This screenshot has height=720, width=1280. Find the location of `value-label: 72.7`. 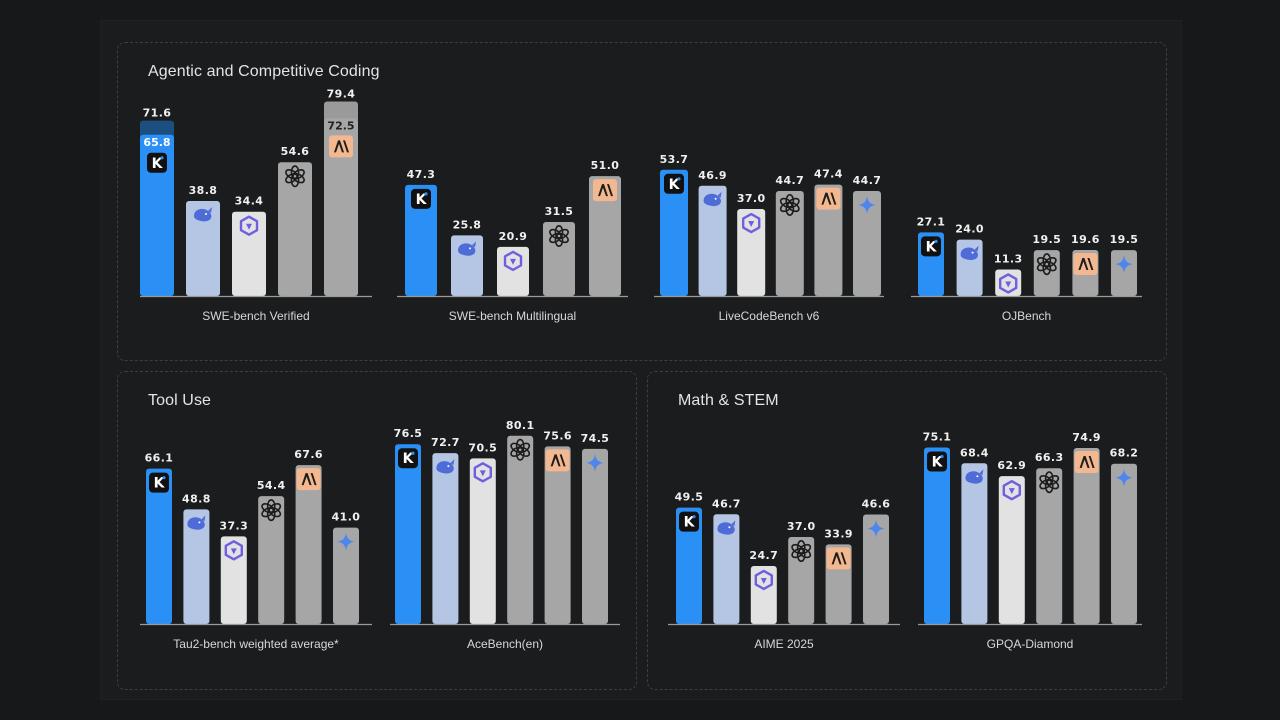

value-label: 72.7 is located at coordinates (445, 442).